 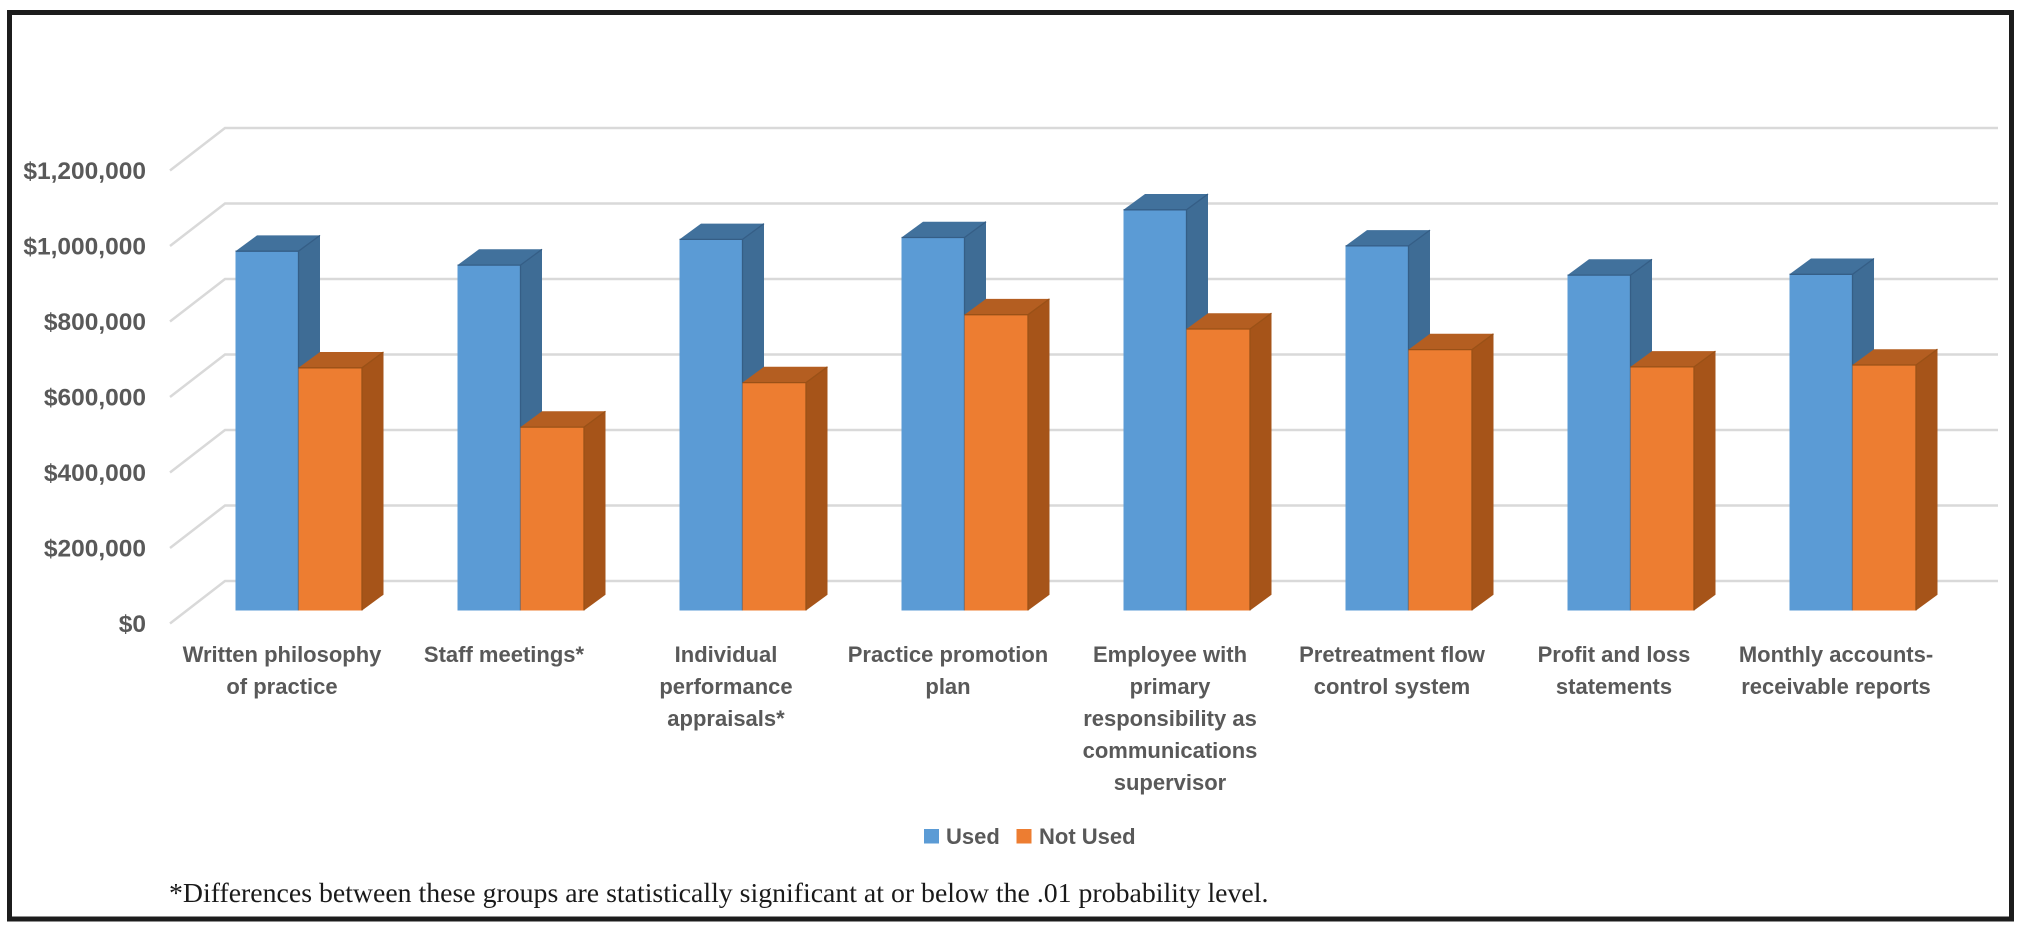 What do you see at coordinates (95, 322) in the screenshot?
I see `svg-text: $800,000` at bounding box center [95, 322].